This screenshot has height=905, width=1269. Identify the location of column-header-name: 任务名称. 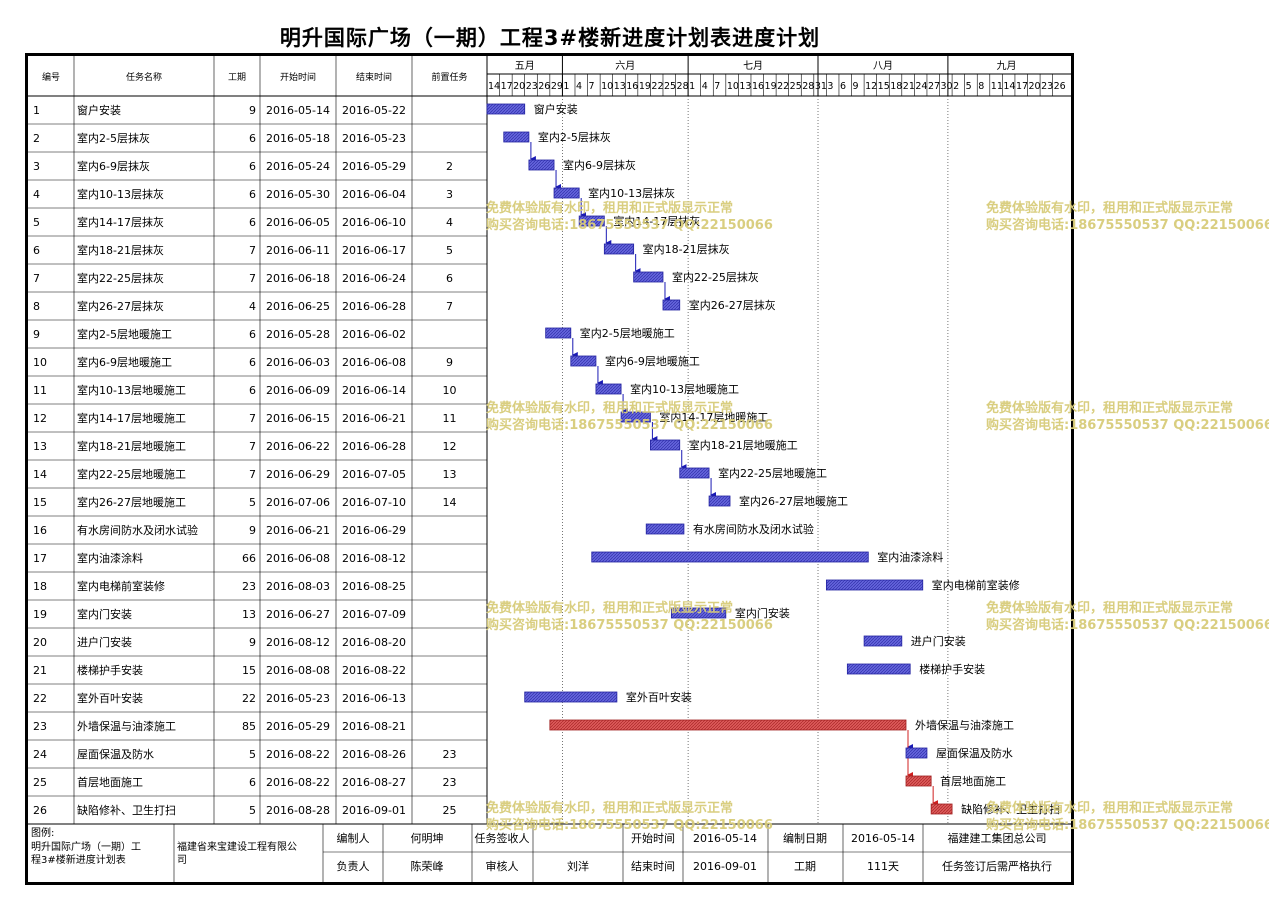
(144, 77).